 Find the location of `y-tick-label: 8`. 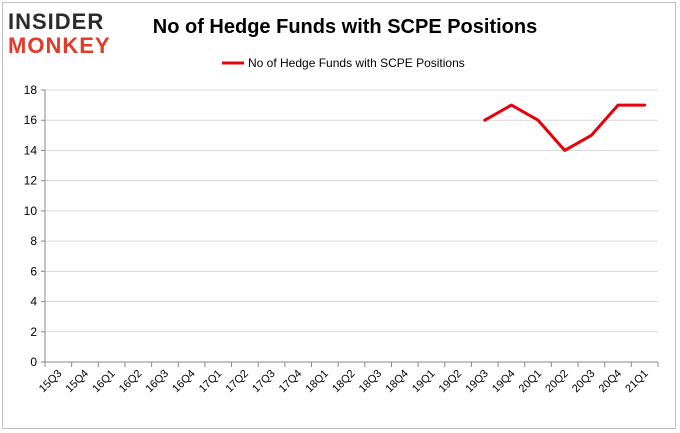

y-tick-label: 8 is located at coordinates (33, 241).